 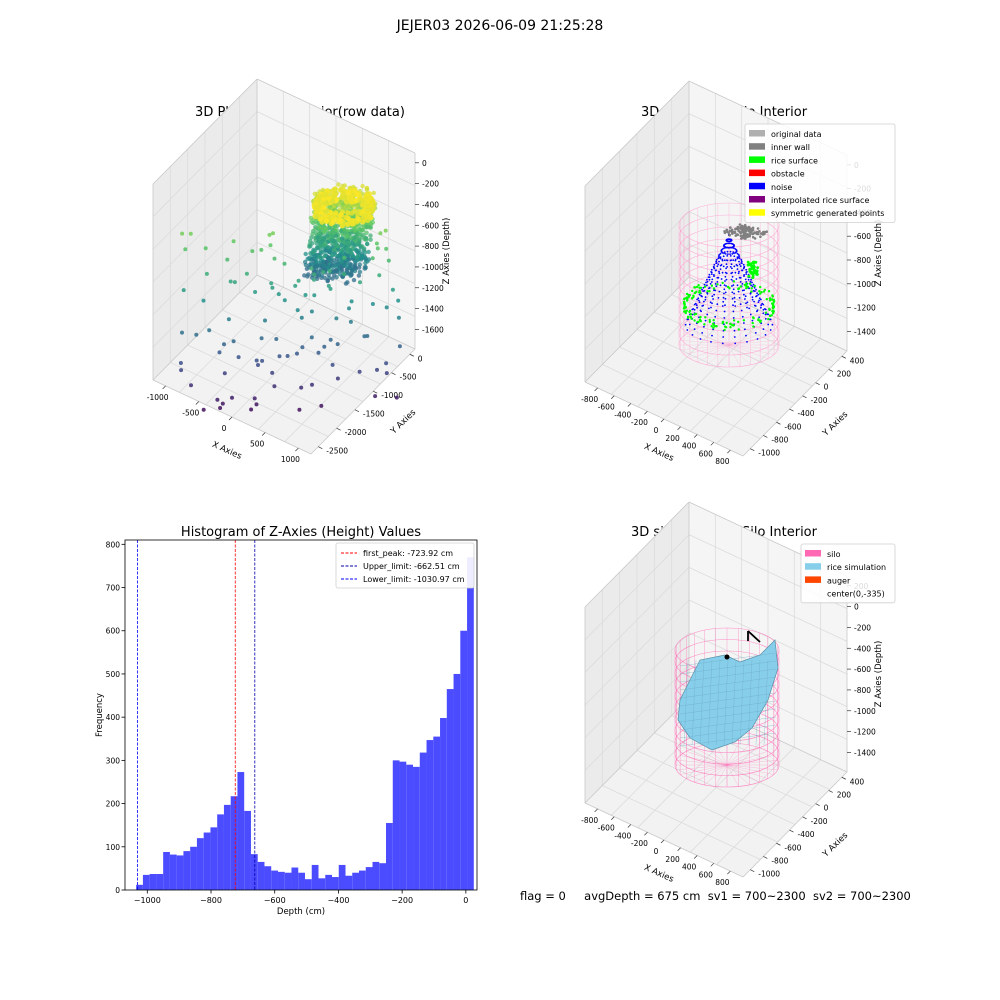 I want to click on x-axis-label: X Axies, so click(x=658, y=453).